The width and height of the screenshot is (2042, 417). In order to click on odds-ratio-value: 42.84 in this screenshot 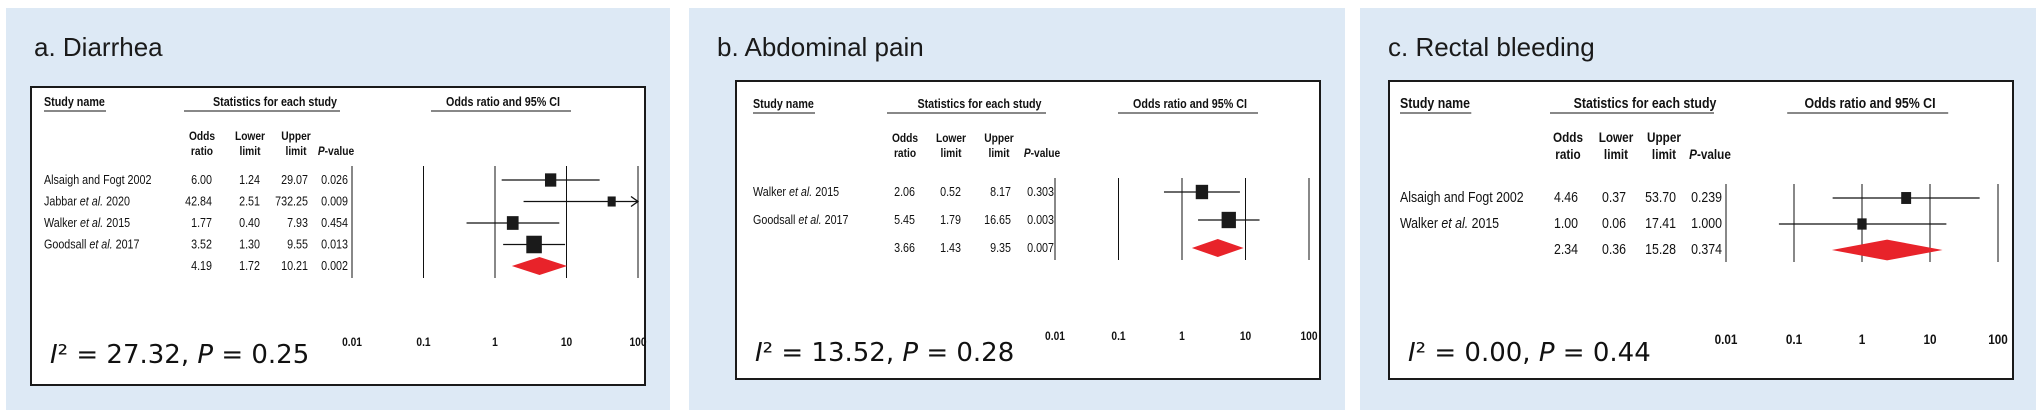, I will do `click(198, 202)`.